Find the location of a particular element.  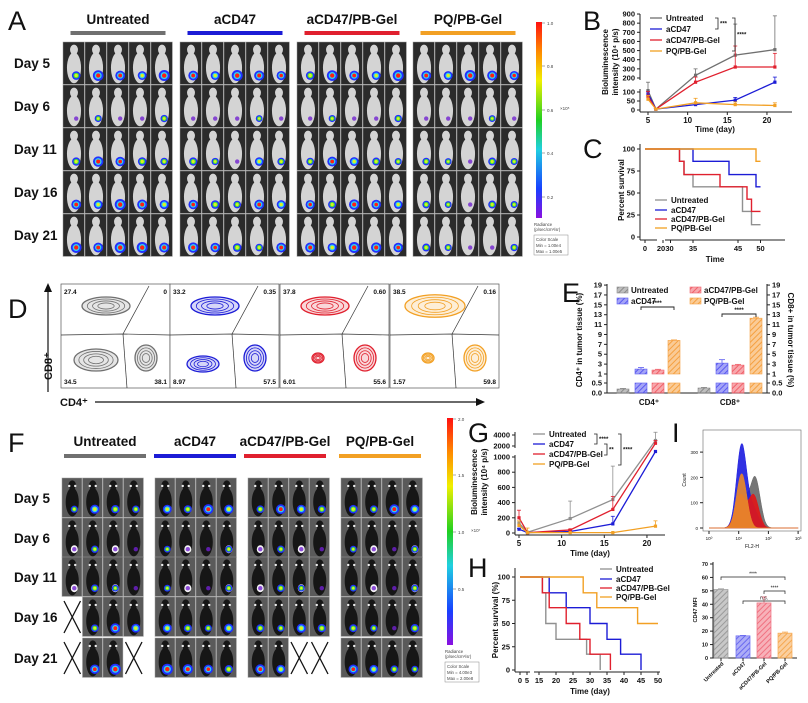

y-tick-label-left: 0.0 is located at coordinates (597, 393).